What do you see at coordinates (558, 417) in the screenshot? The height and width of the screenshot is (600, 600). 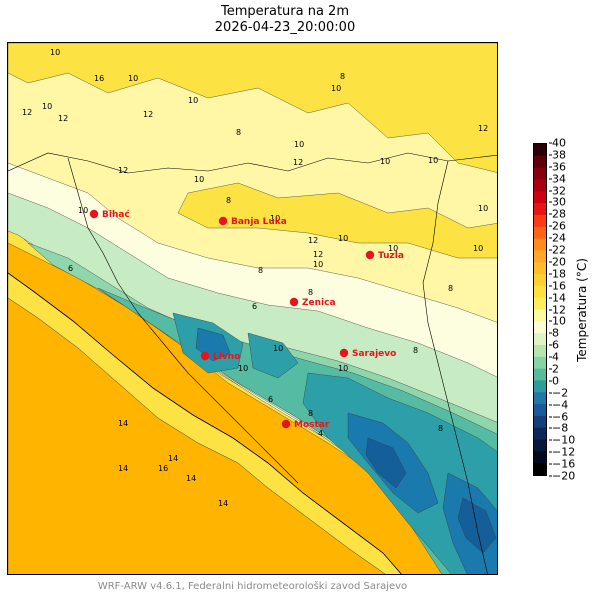 I see `colorbar-tick: −6` at bounding box center [558, 417].